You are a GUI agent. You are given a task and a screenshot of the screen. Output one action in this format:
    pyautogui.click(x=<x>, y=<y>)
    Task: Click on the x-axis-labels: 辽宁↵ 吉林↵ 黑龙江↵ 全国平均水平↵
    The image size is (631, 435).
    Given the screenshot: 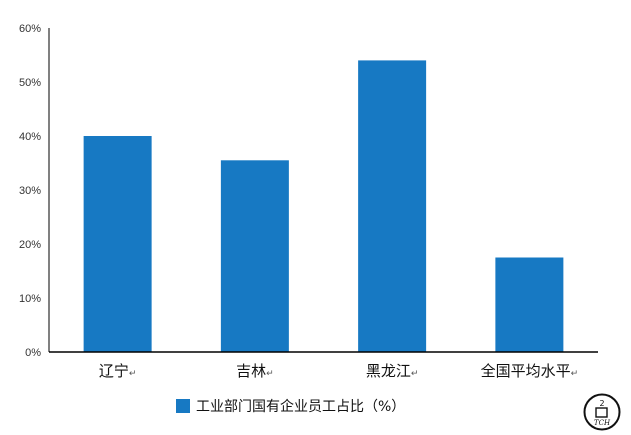 What is the action you would take?
    pyautogui.click(x=338, y=371)
    